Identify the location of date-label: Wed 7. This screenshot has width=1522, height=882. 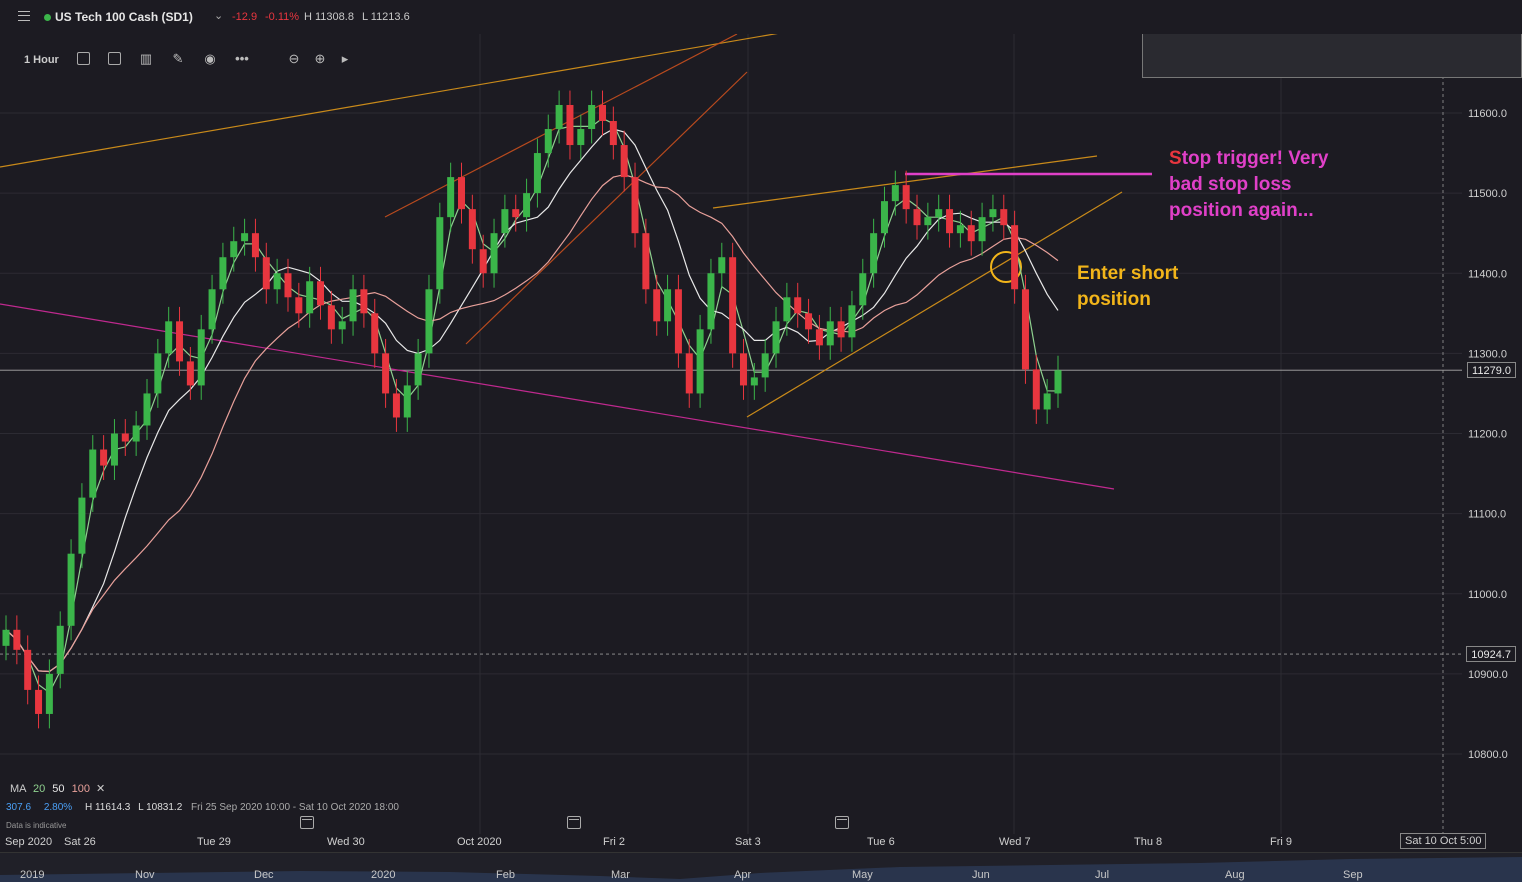
(1015, 842).